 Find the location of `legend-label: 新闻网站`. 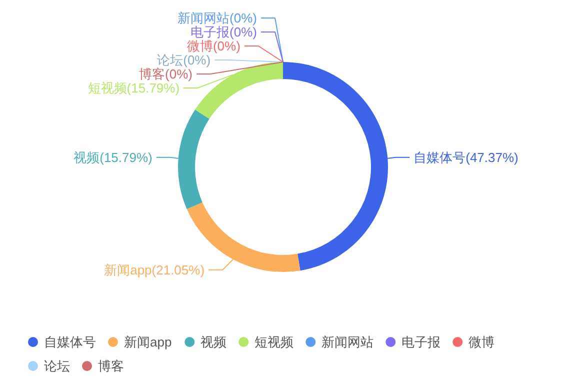

legend-label: 新闻网站 is located at coordinates (348, 342).